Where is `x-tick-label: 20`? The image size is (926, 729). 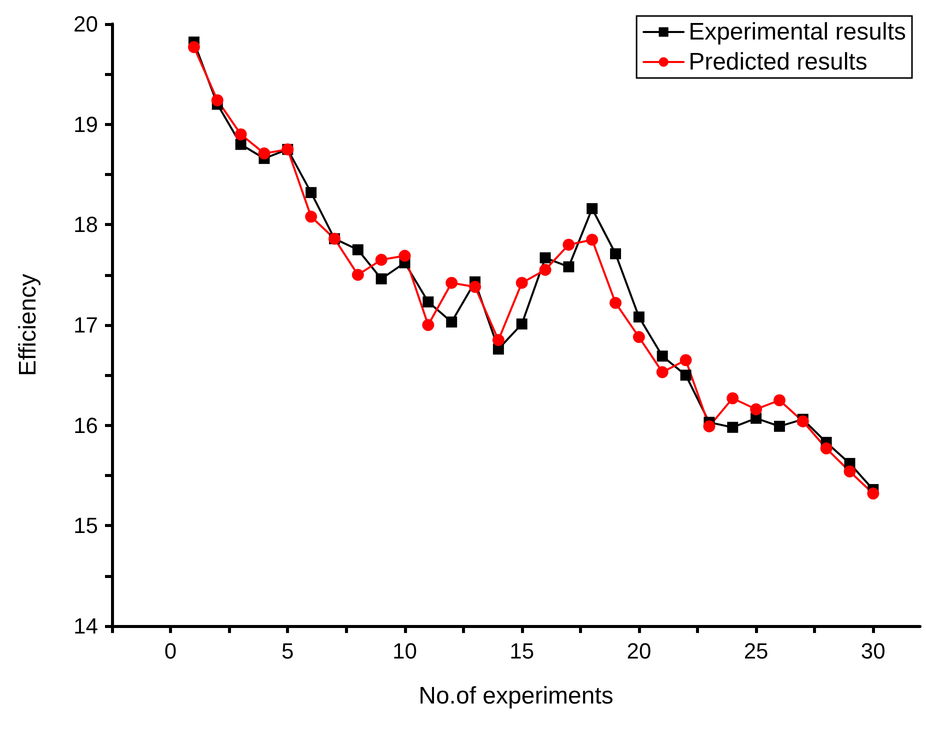 x-tick-label: 20 is located at coordinates (639, 651).